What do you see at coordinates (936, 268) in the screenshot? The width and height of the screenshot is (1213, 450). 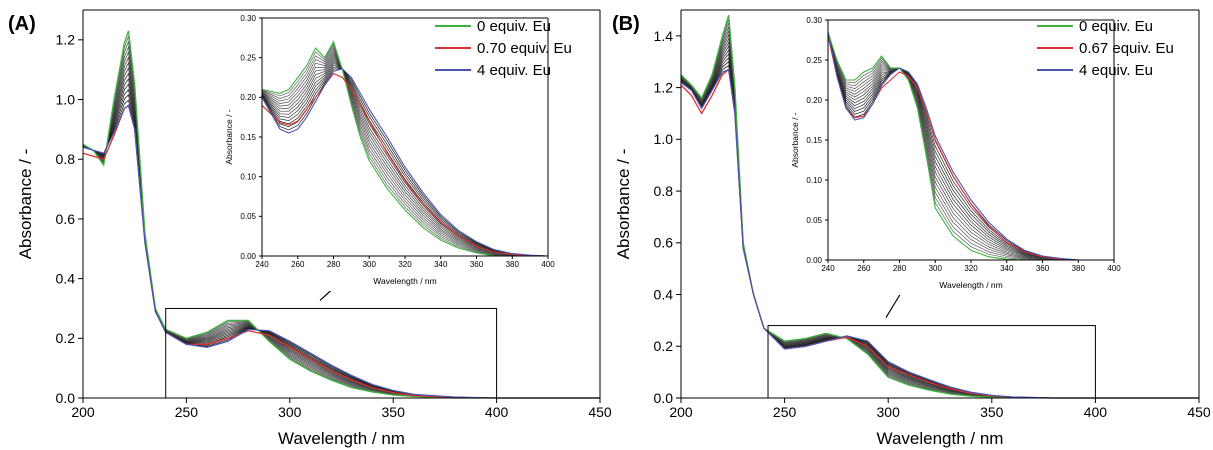 I see `panel-b-inset-x-tick-label: 300` at bounding box center [936, 268].